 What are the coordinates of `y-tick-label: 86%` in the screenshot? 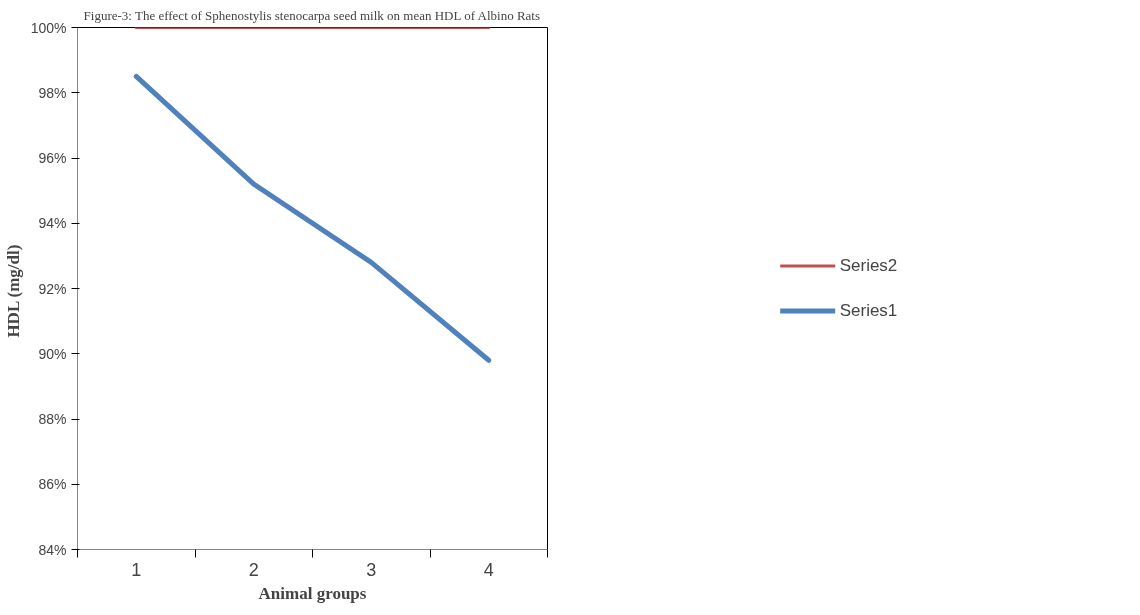 It's located at (52, 484).